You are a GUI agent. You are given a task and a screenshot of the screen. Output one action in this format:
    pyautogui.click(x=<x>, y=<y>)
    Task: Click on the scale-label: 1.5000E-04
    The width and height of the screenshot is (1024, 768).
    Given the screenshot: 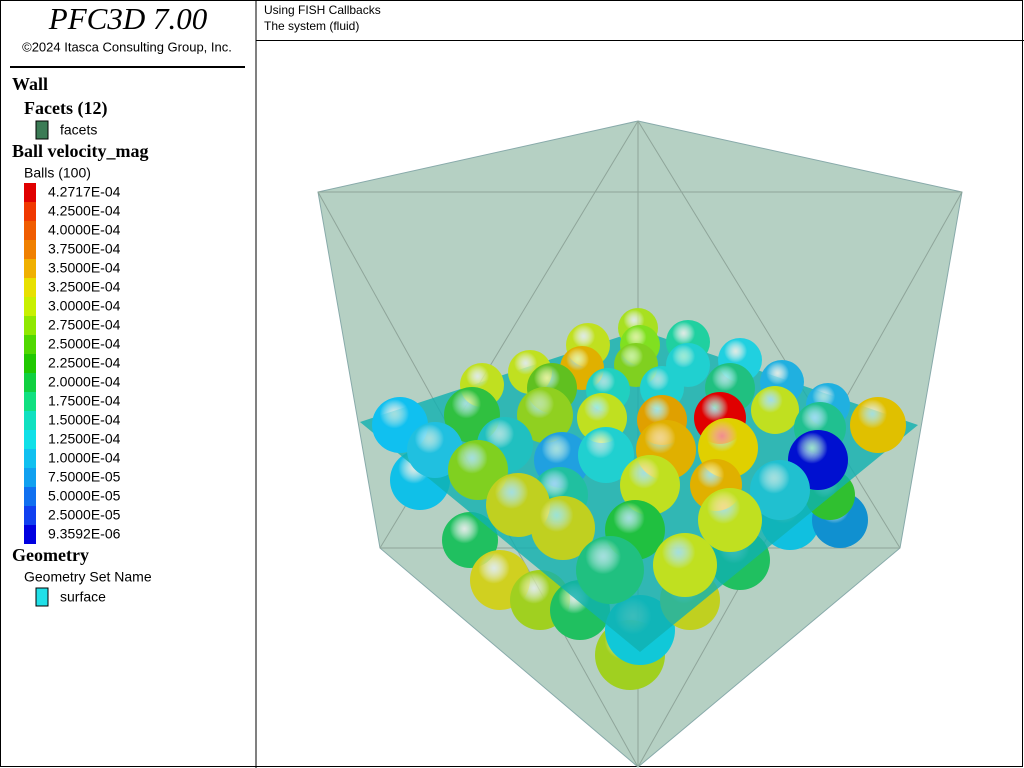 What is the action you would take?
    pyautogui.click(x=84, y=420)
    